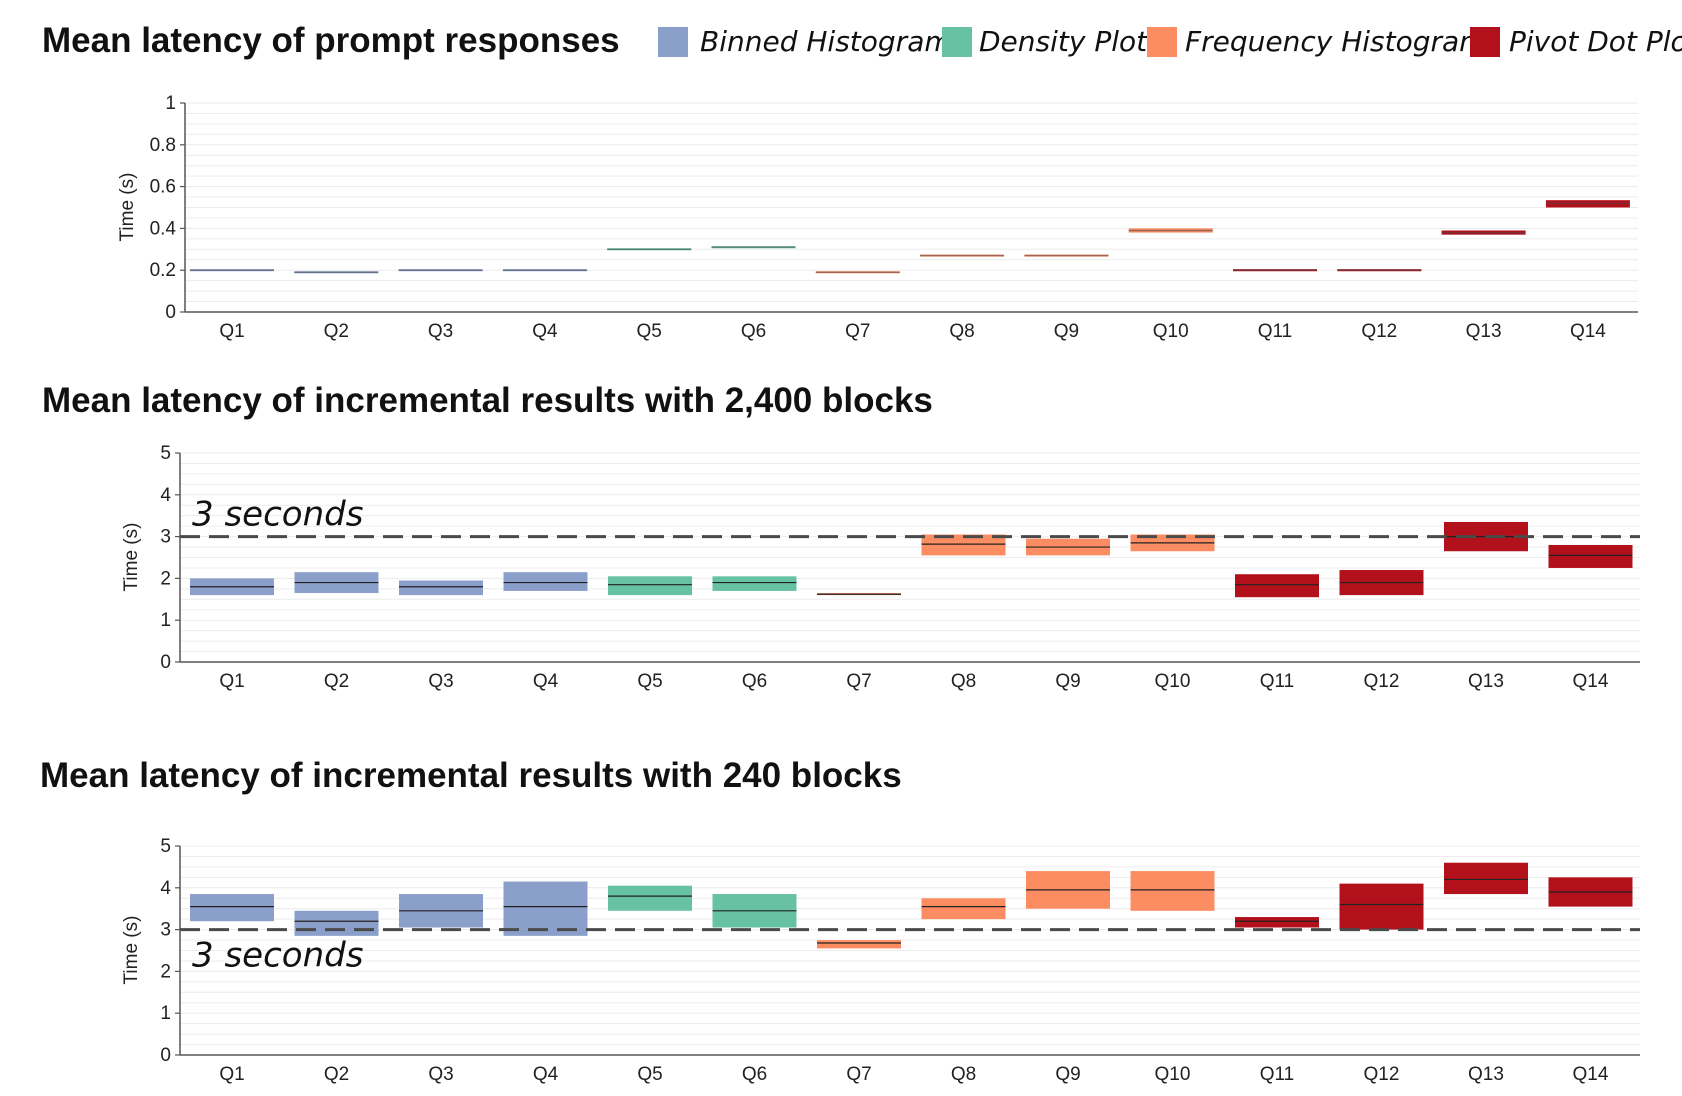  Describe the element at coordinates (441, 588) in the screenshot. I see `interval-band-q3` at that location.